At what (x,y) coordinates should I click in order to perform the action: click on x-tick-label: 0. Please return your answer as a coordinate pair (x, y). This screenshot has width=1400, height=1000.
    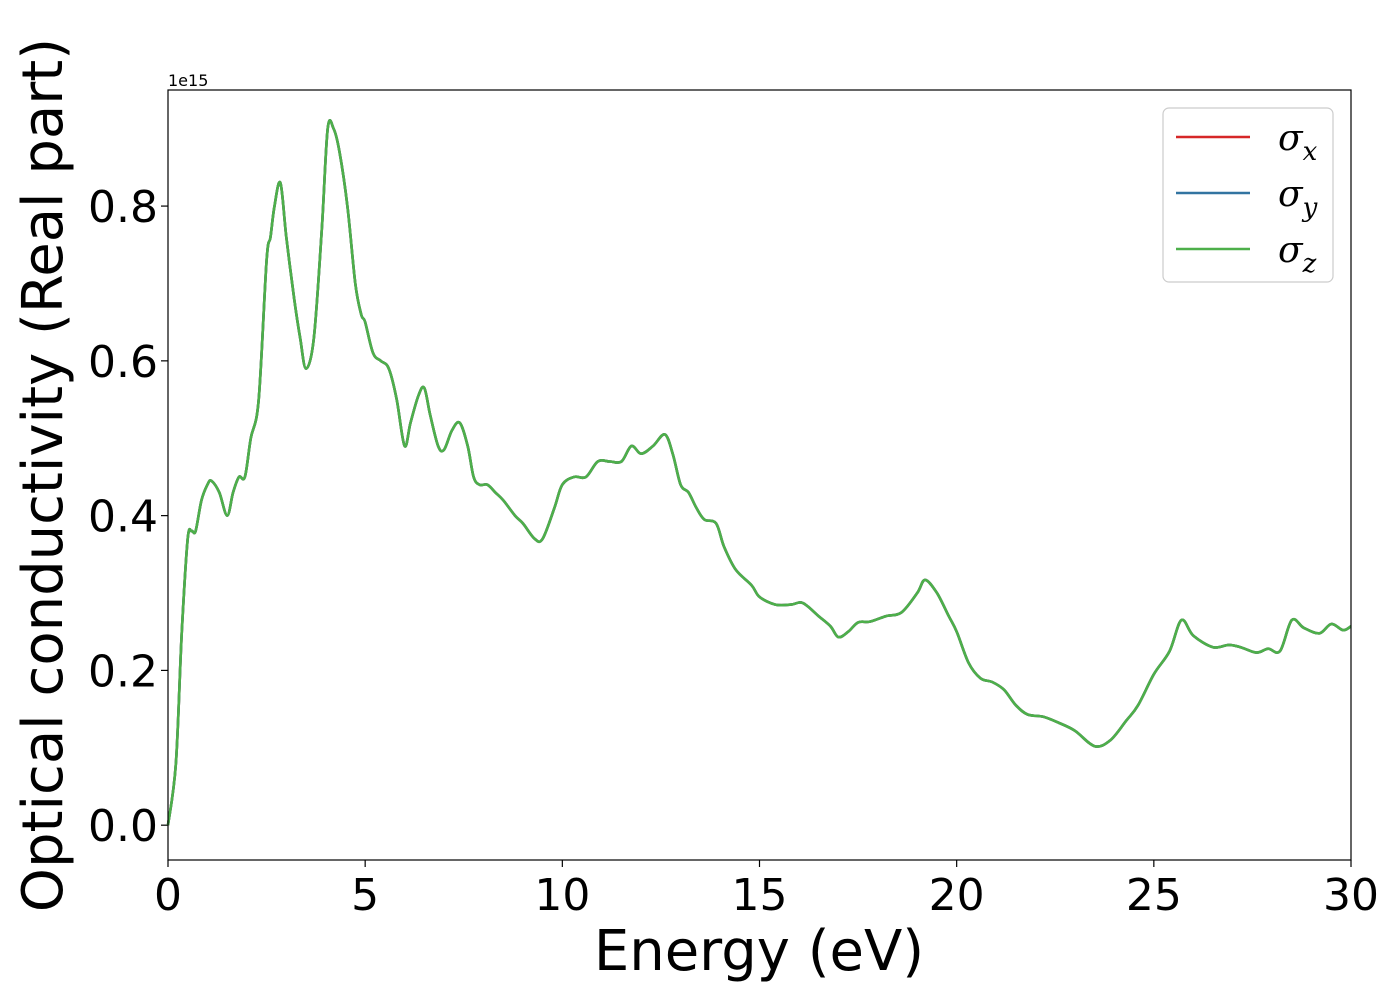
    Looking at the image, I should click on (168, 895).